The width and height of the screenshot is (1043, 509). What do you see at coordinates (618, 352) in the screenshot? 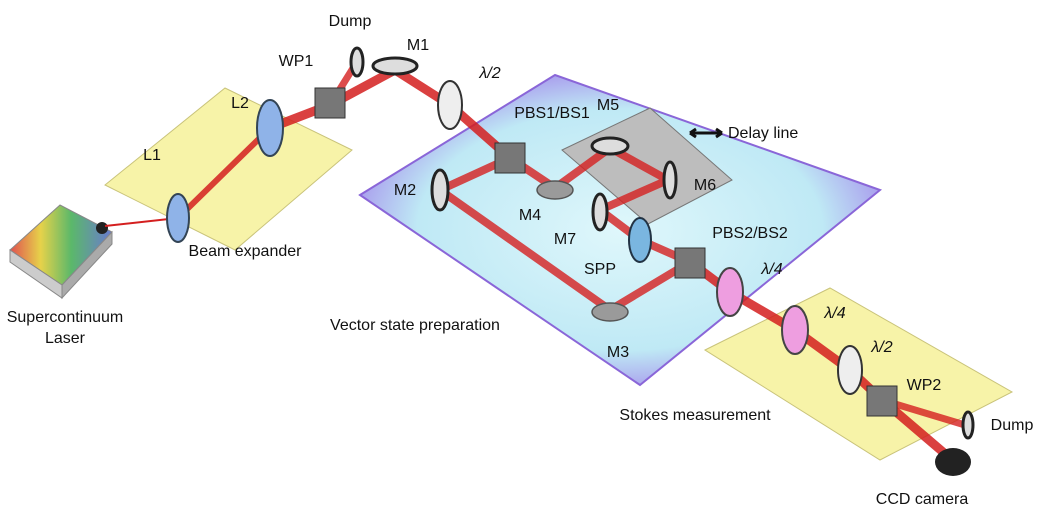
I see `label: M3` at bounding box center [618, 352].